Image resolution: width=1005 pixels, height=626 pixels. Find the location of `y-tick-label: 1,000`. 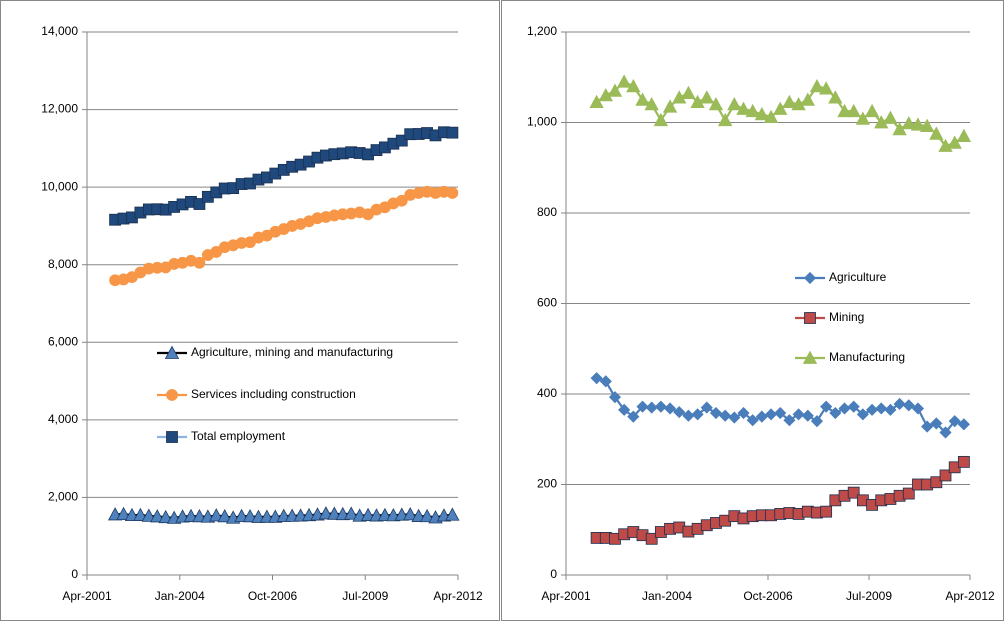

y-tick-label: 1,000 is located at coordinates (542, 122).